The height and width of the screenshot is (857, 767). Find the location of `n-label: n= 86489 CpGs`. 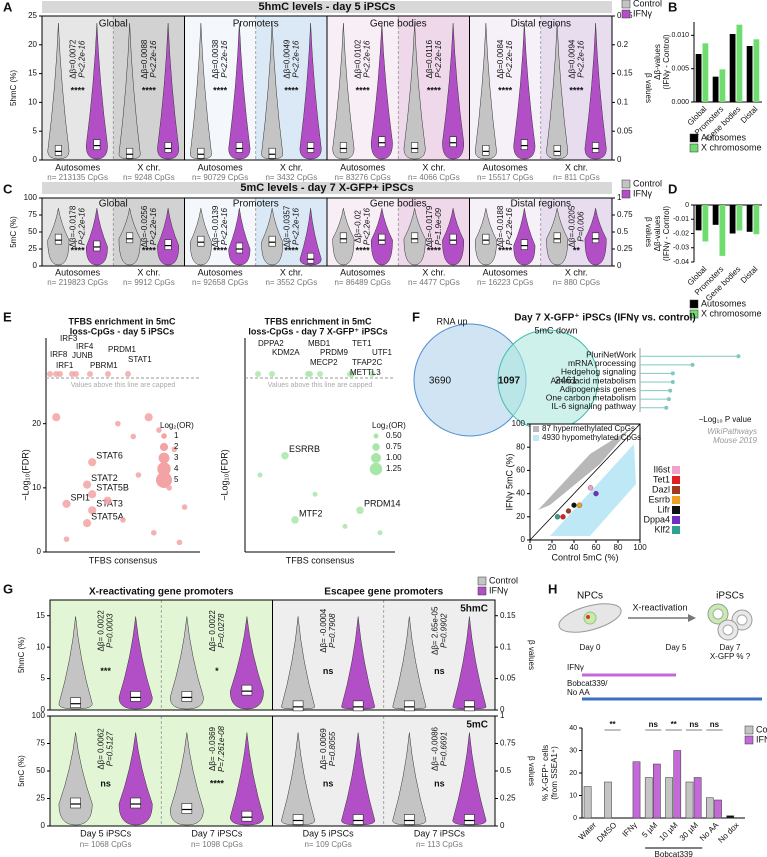

n-label: n= 86489 CpGs is located at coordinates (362, 282).